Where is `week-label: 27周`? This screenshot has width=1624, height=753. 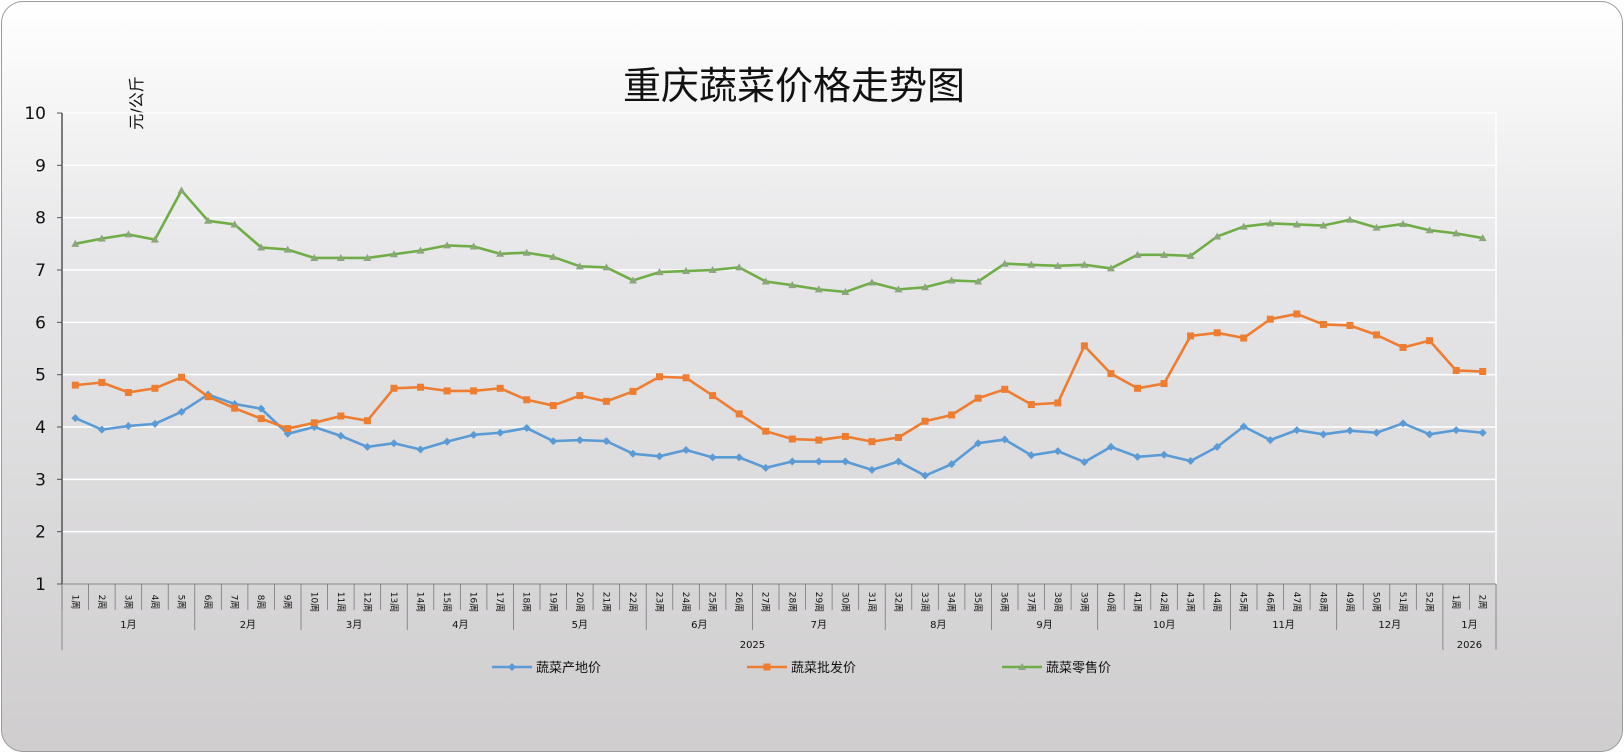
week-label: 27周 is located at coordinates (765, 602).